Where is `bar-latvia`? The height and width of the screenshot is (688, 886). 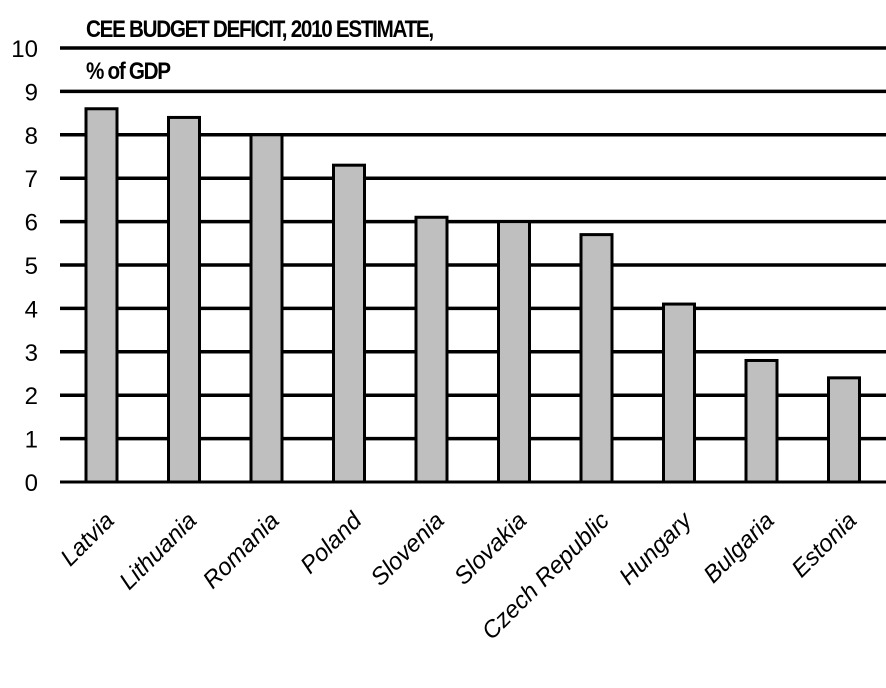 bar-latvia is located at coordinates (101, 295).